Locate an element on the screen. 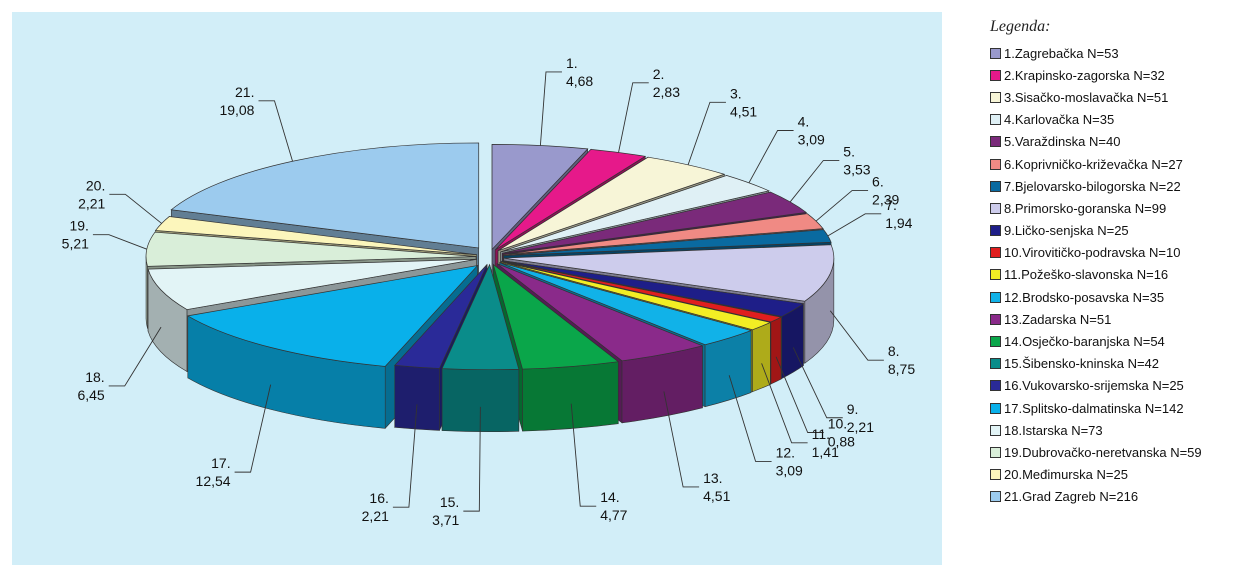  slice-label-id: 4. is located at coordinates (804, 121).